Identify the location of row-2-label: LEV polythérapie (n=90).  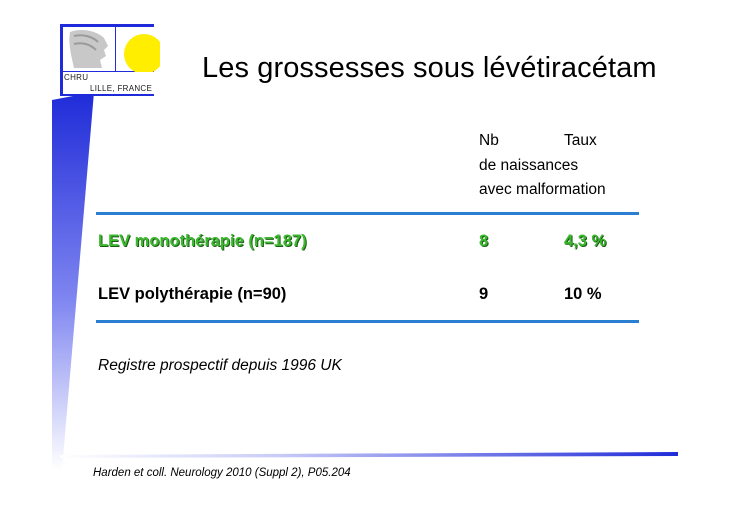
(192, 294).